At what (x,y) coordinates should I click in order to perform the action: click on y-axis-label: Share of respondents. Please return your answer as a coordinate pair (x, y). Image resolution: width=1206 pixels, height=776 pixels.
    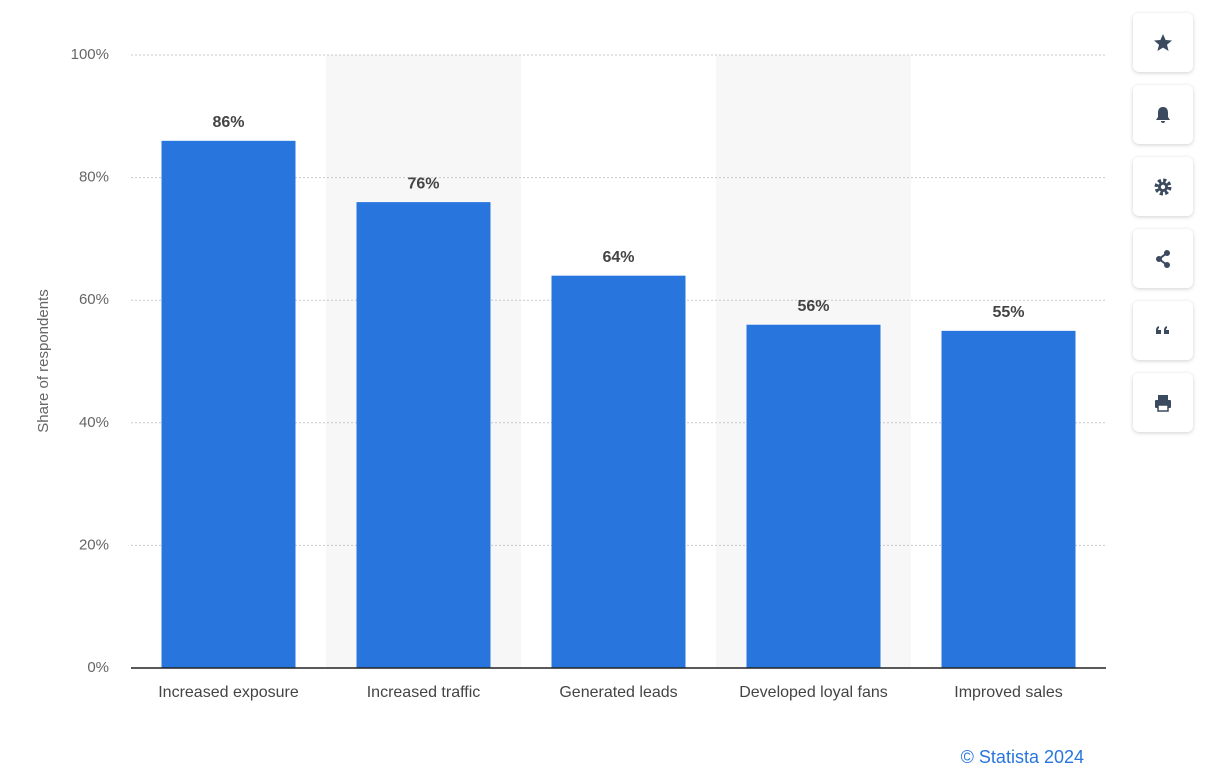
    Looking at the image, I should click on (43, 360).